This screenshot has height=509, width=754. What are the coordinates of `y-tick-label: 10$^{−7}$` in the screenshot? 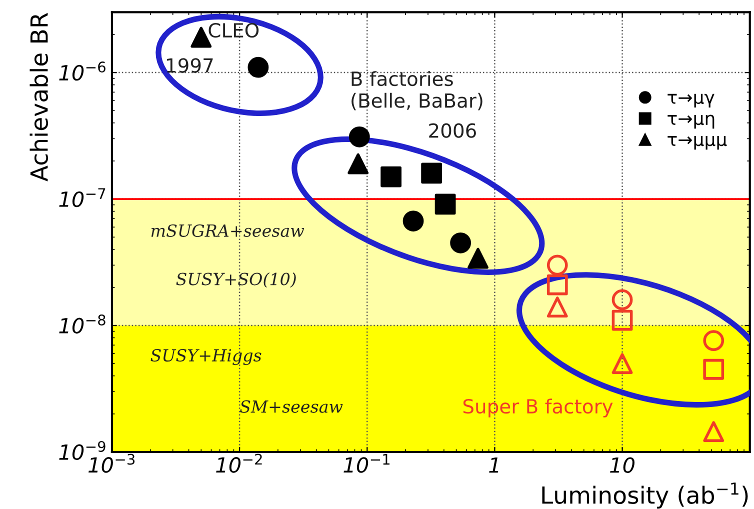 It's located at (82, 198).